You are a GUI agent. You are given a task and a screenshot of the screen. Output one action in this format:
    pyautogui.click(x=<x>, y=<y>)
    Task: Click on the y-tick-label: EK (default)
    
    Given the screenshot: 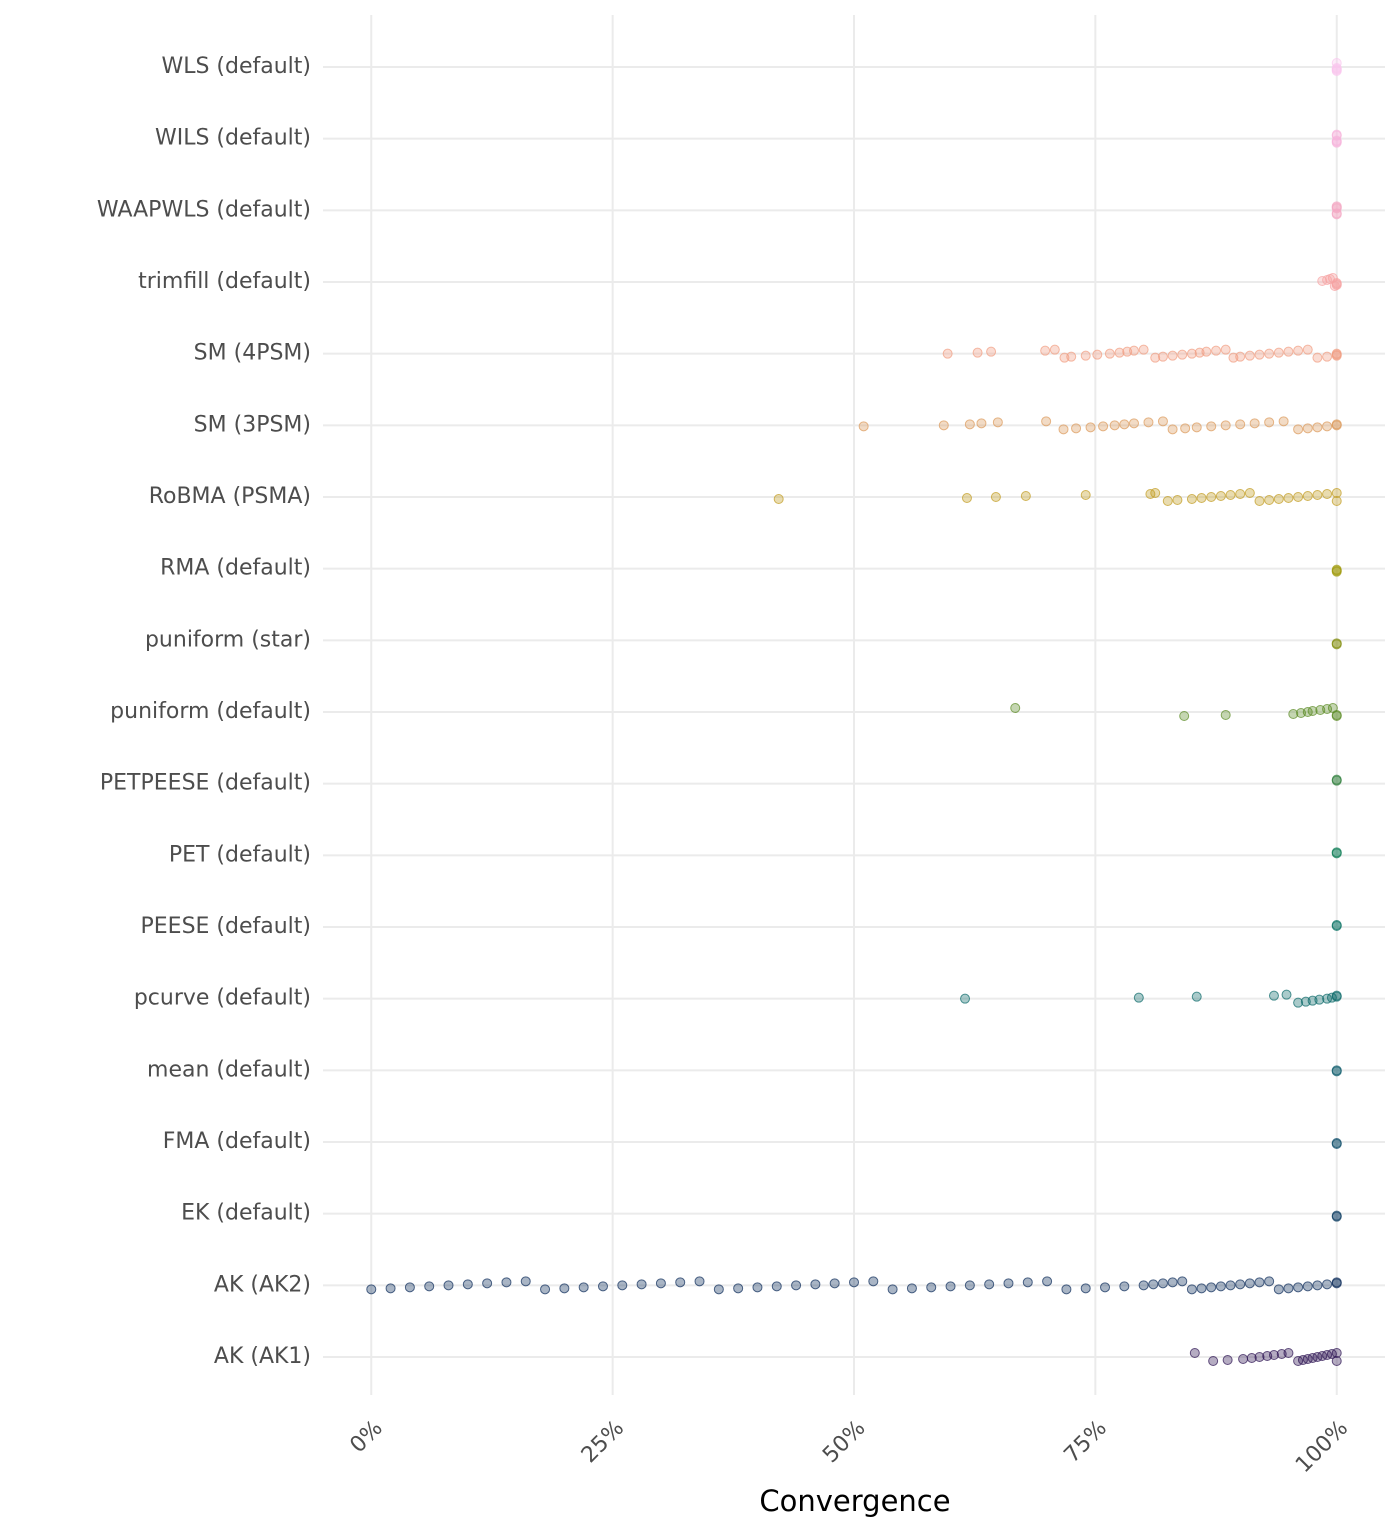 What is the action you would take?
    pyautogui.click(x=246, y=1213)
    